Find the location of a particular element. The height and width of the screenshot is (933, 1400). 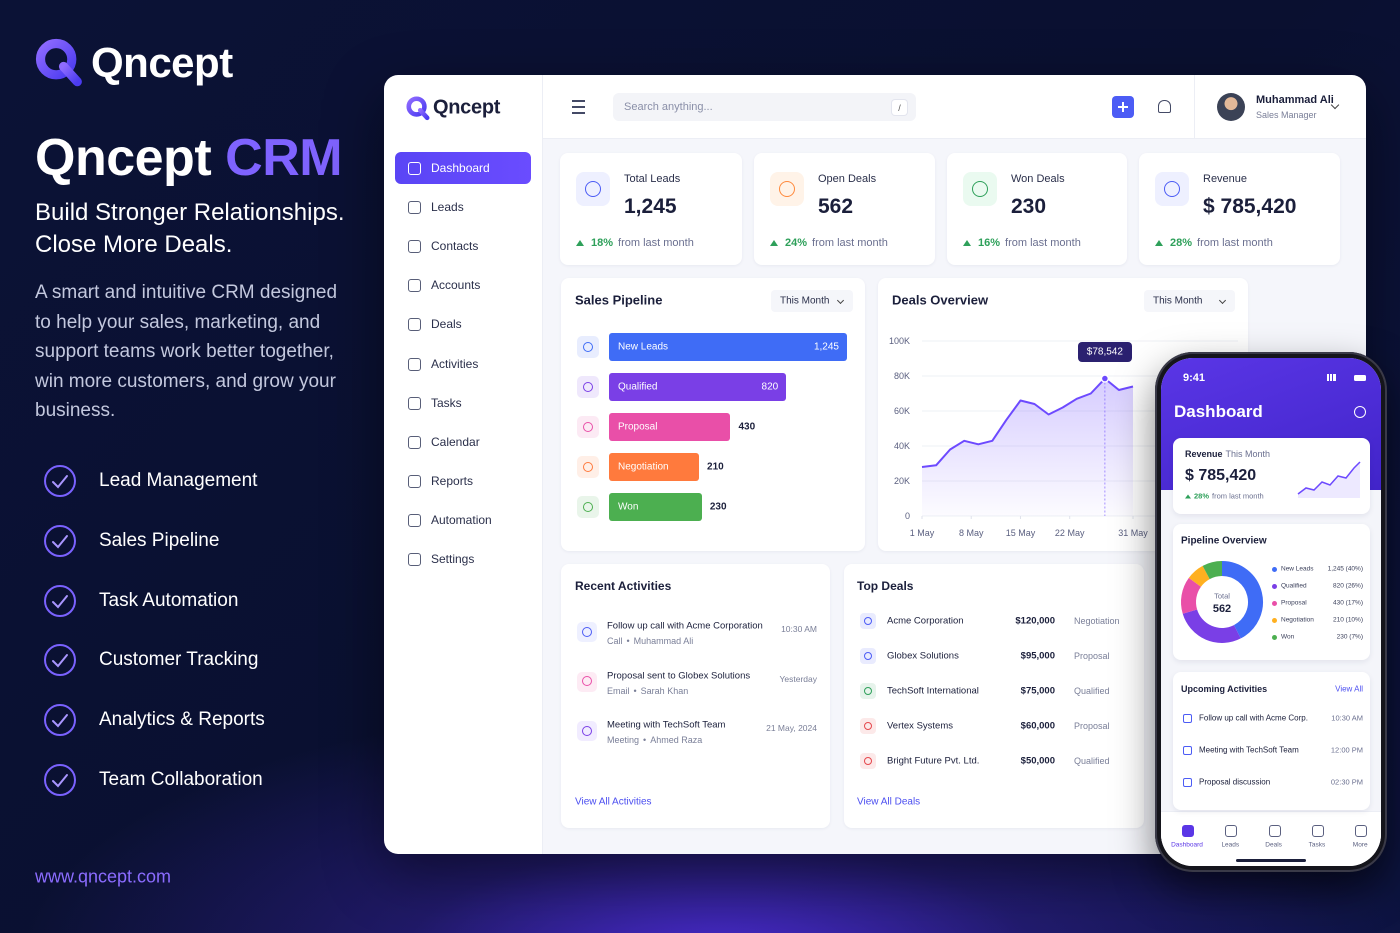

nav-item: Automation is located at coordinates (461, 519).